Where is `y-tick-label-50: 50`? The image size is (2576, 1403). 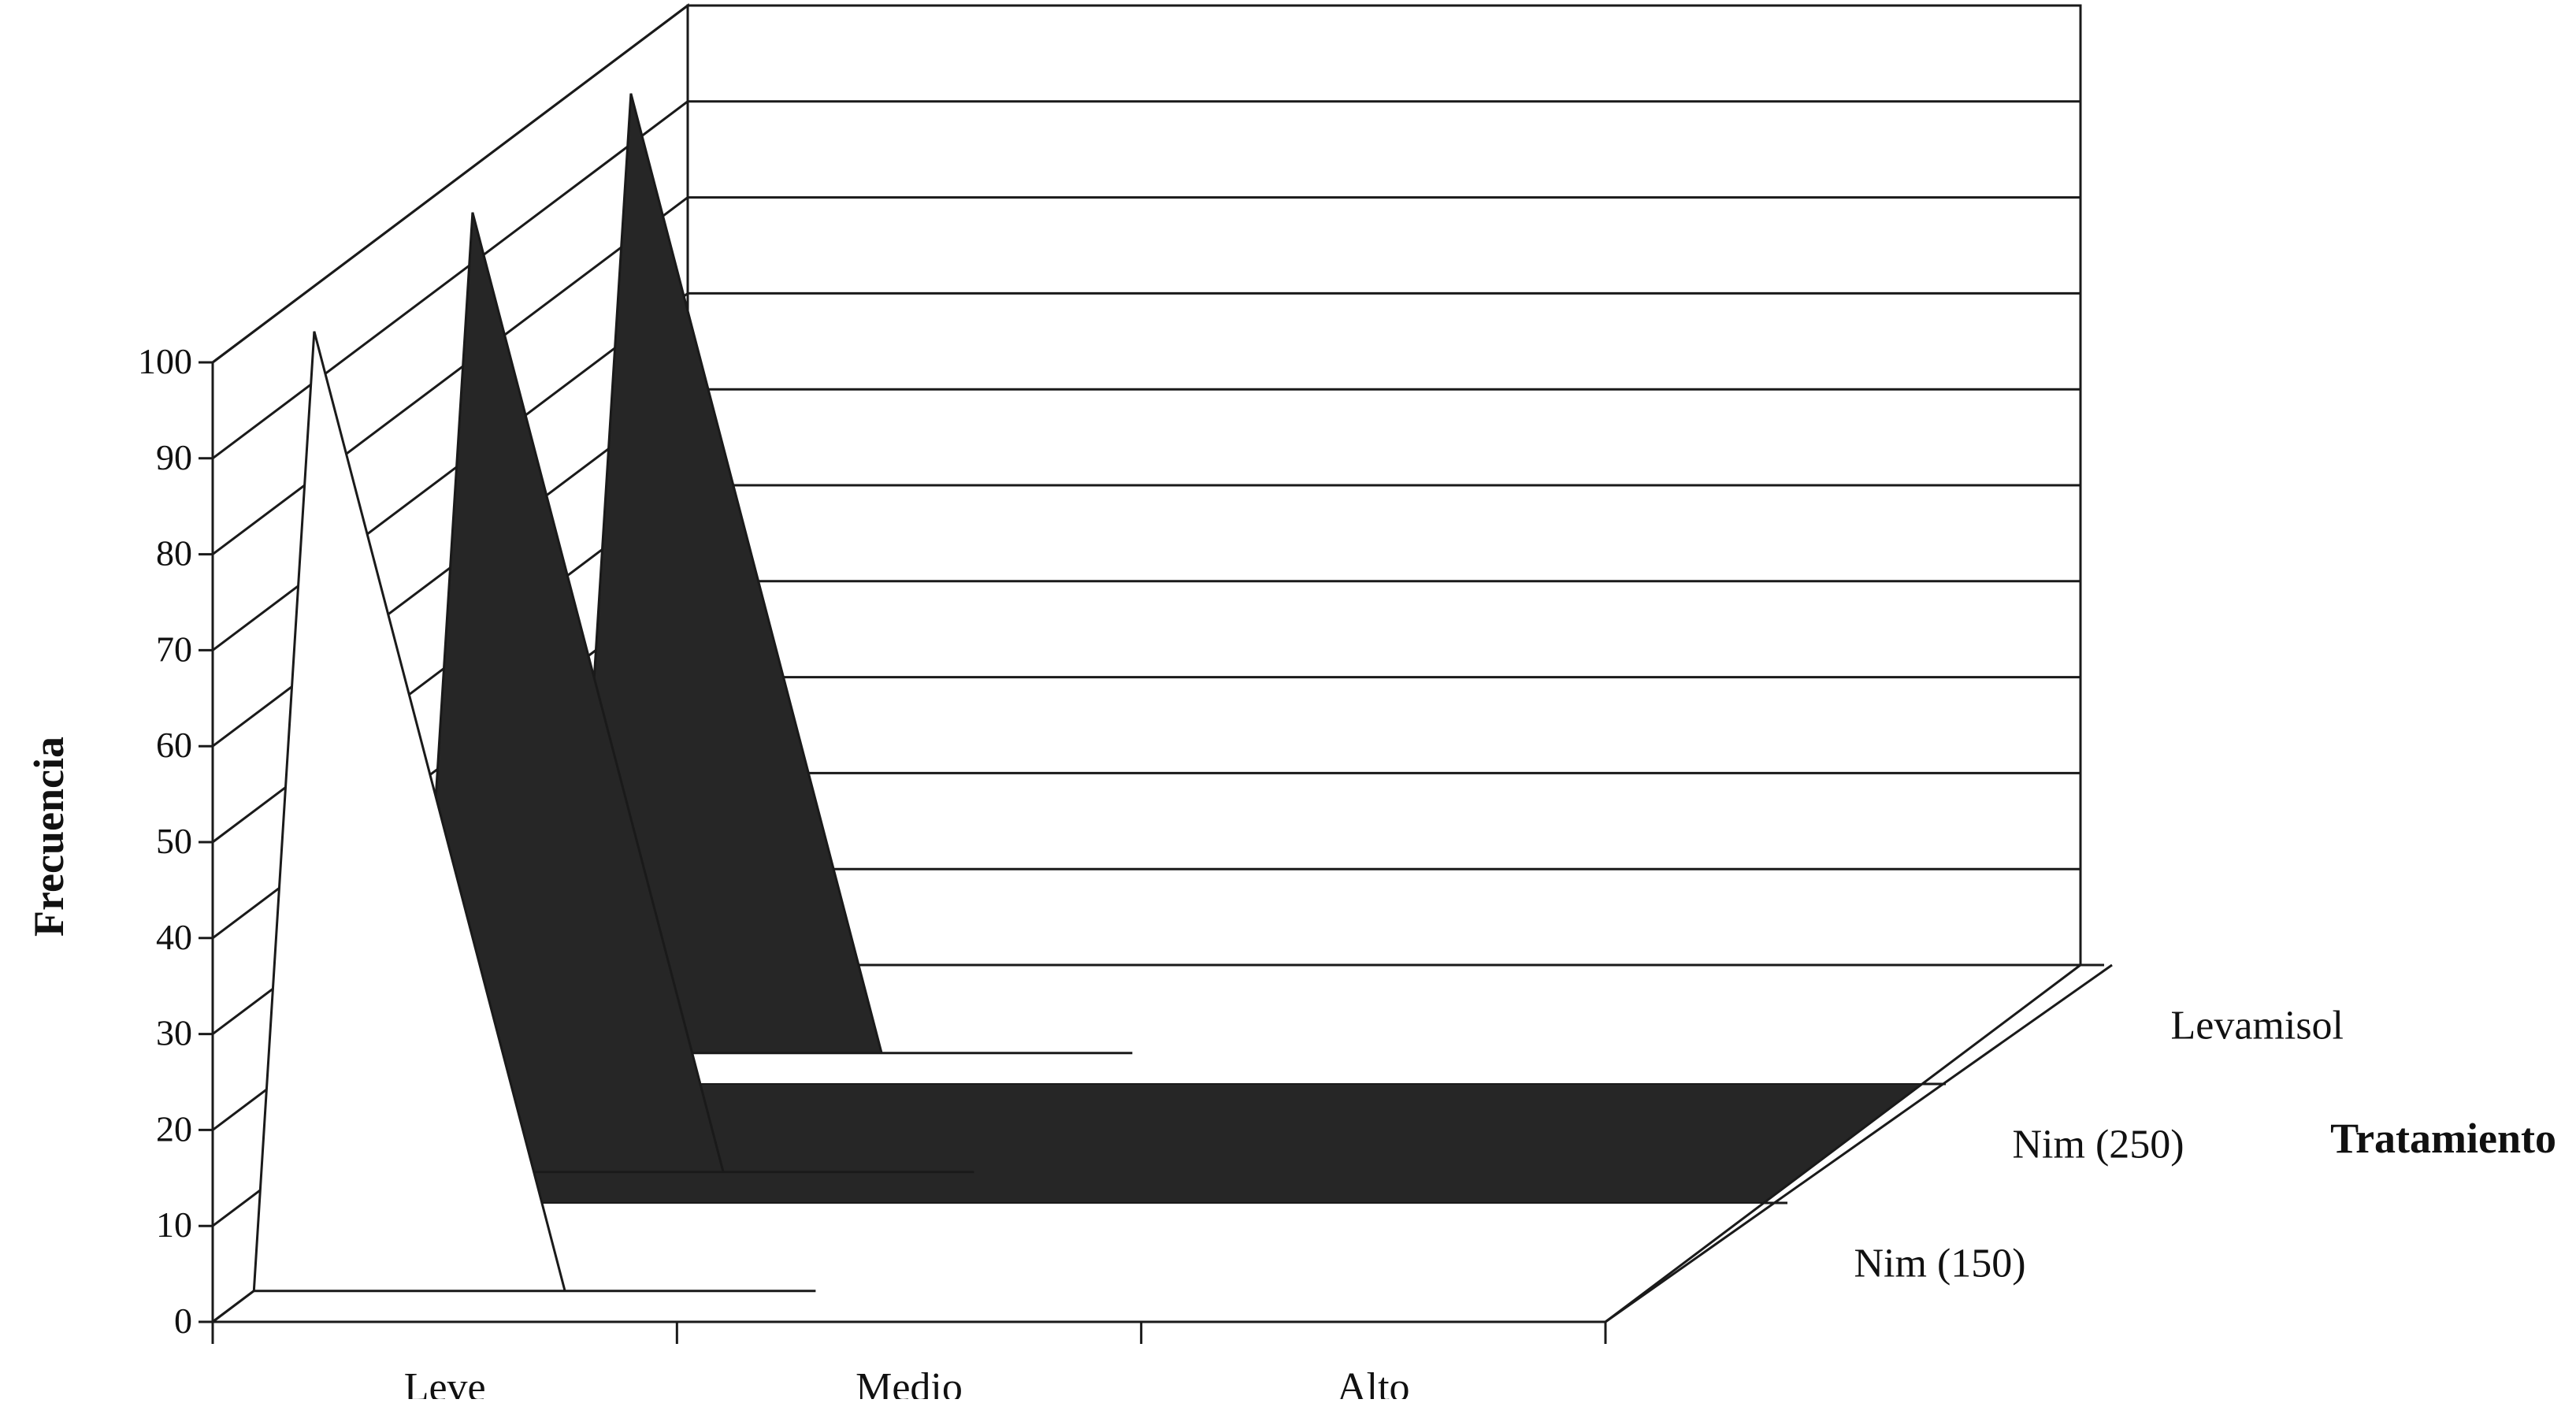
y-tick-label-50: 50 is located at coordinates (174, 841).